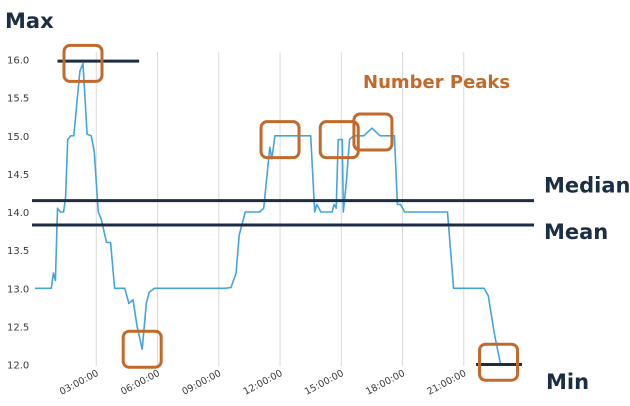 The image size is (630, 406). I want to click on y-tick-label: 12.0, so click(18, 365).